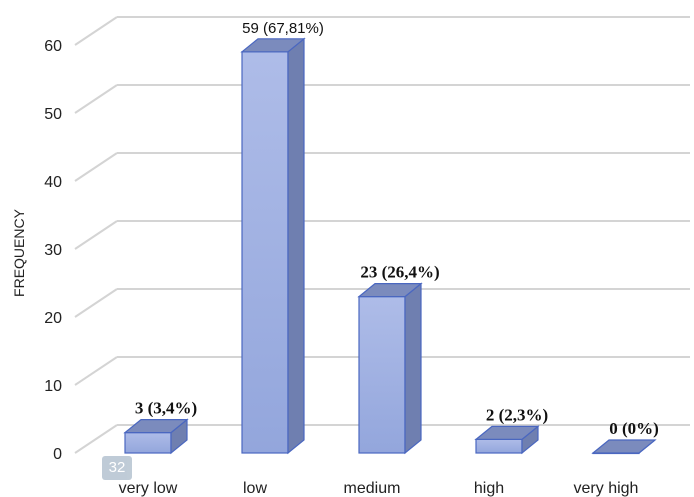  What do you see at coordinates (53, 318) in the screenshot?
I see `y-tick-label: 20` at bounding box center [53, 318].